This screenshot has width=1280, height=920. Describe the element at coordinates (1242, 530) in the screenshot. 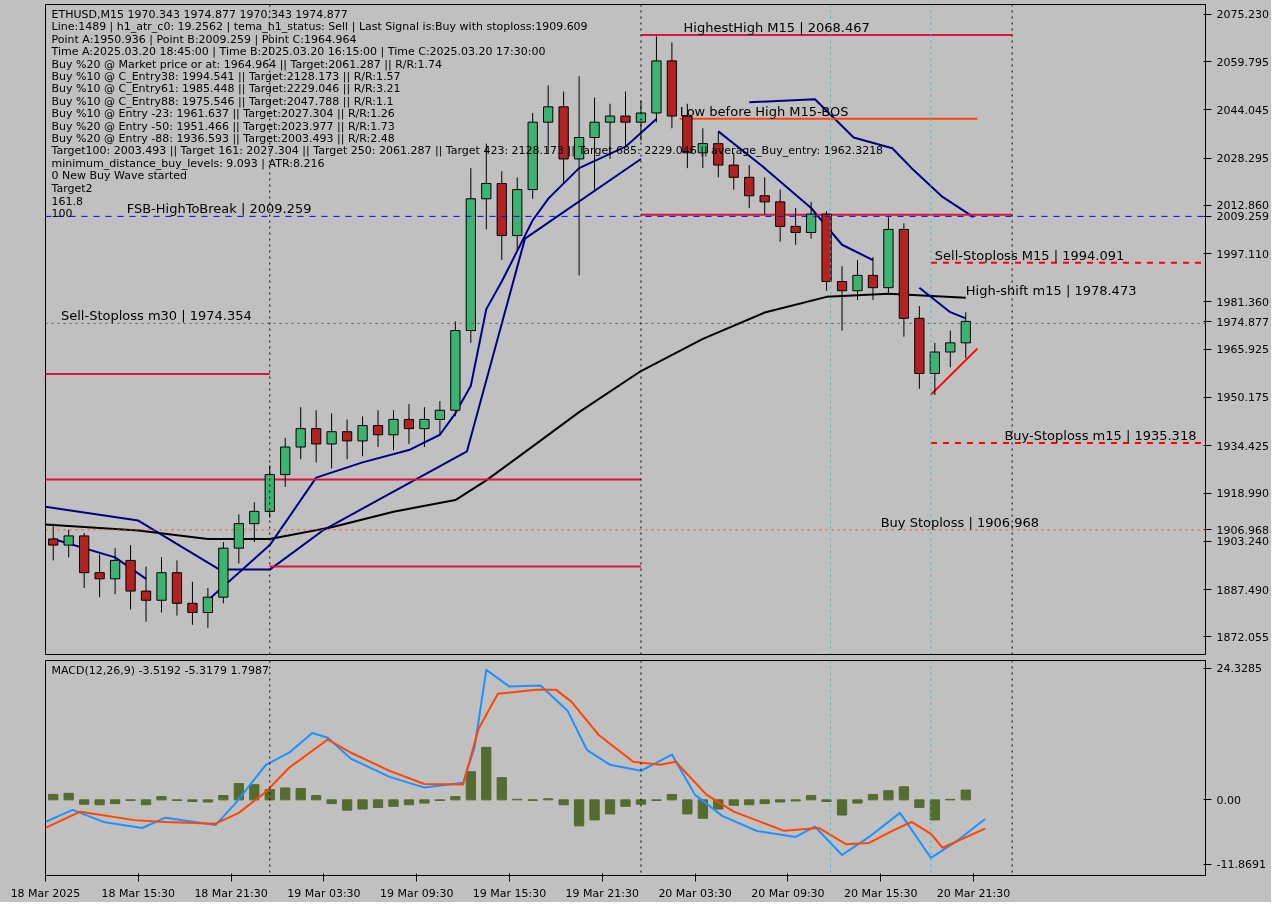

I see `y-tick-label: 1906.968` at that location.